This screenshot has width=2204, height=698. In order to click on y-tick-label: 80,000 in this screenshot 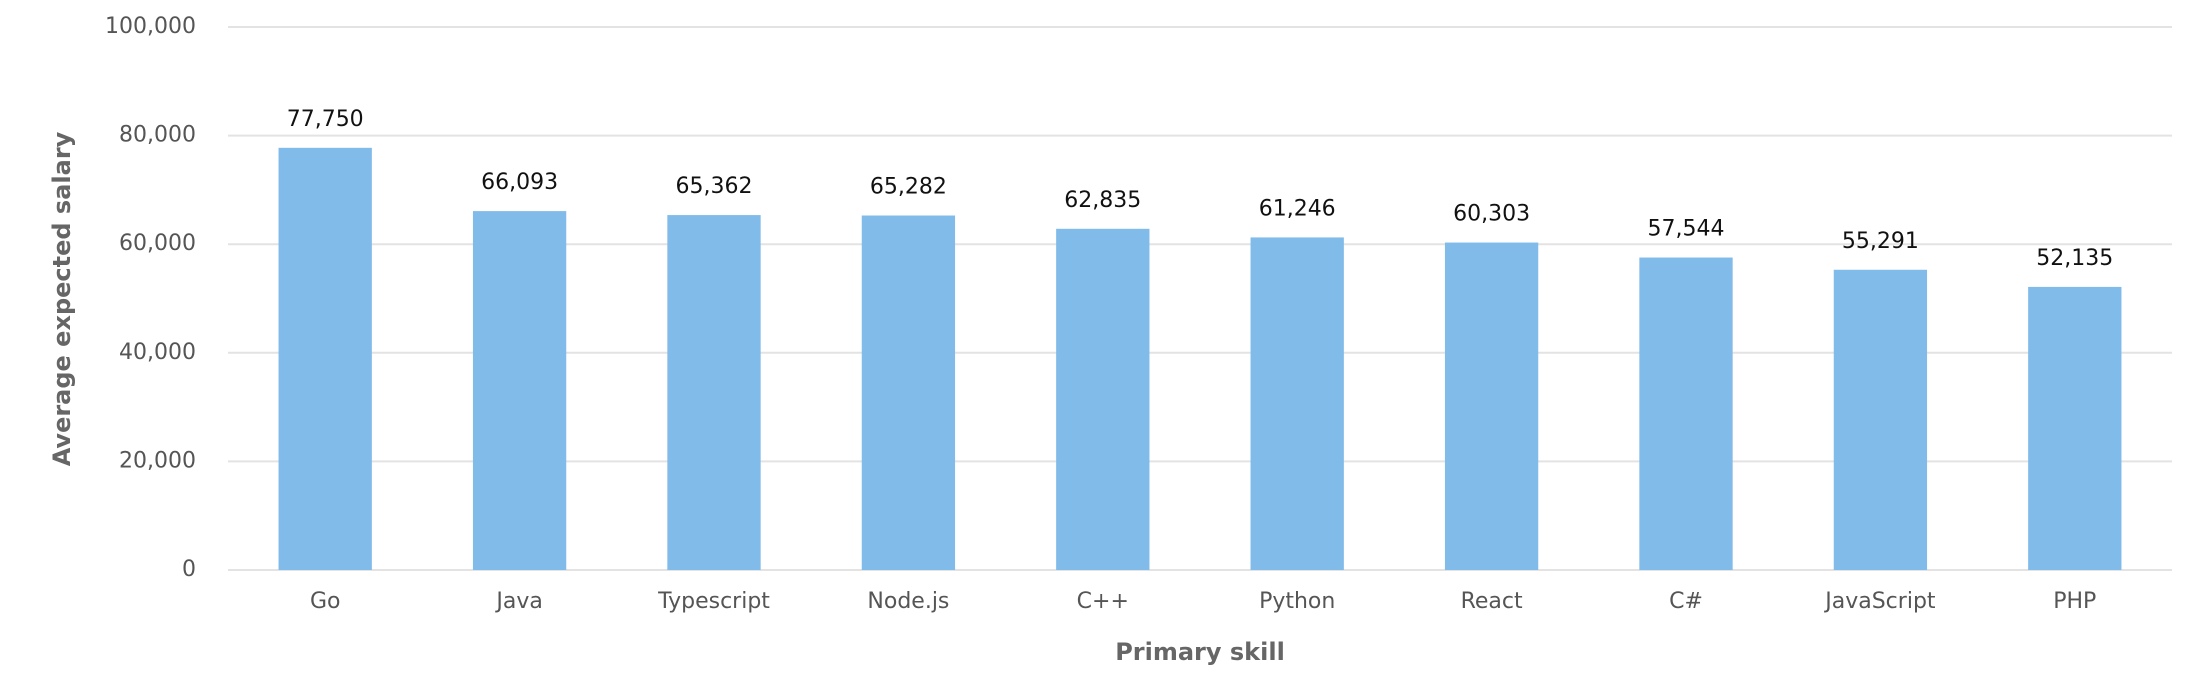, I will do `click(157, 135)`.